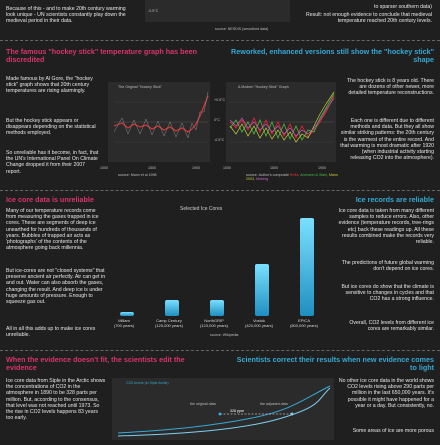 The height and width of the screenshot is (445, 440). Describe the element at coordinates (224, 335) in the screenshot. I see `ice-source: source: Wikipedia` at that location.